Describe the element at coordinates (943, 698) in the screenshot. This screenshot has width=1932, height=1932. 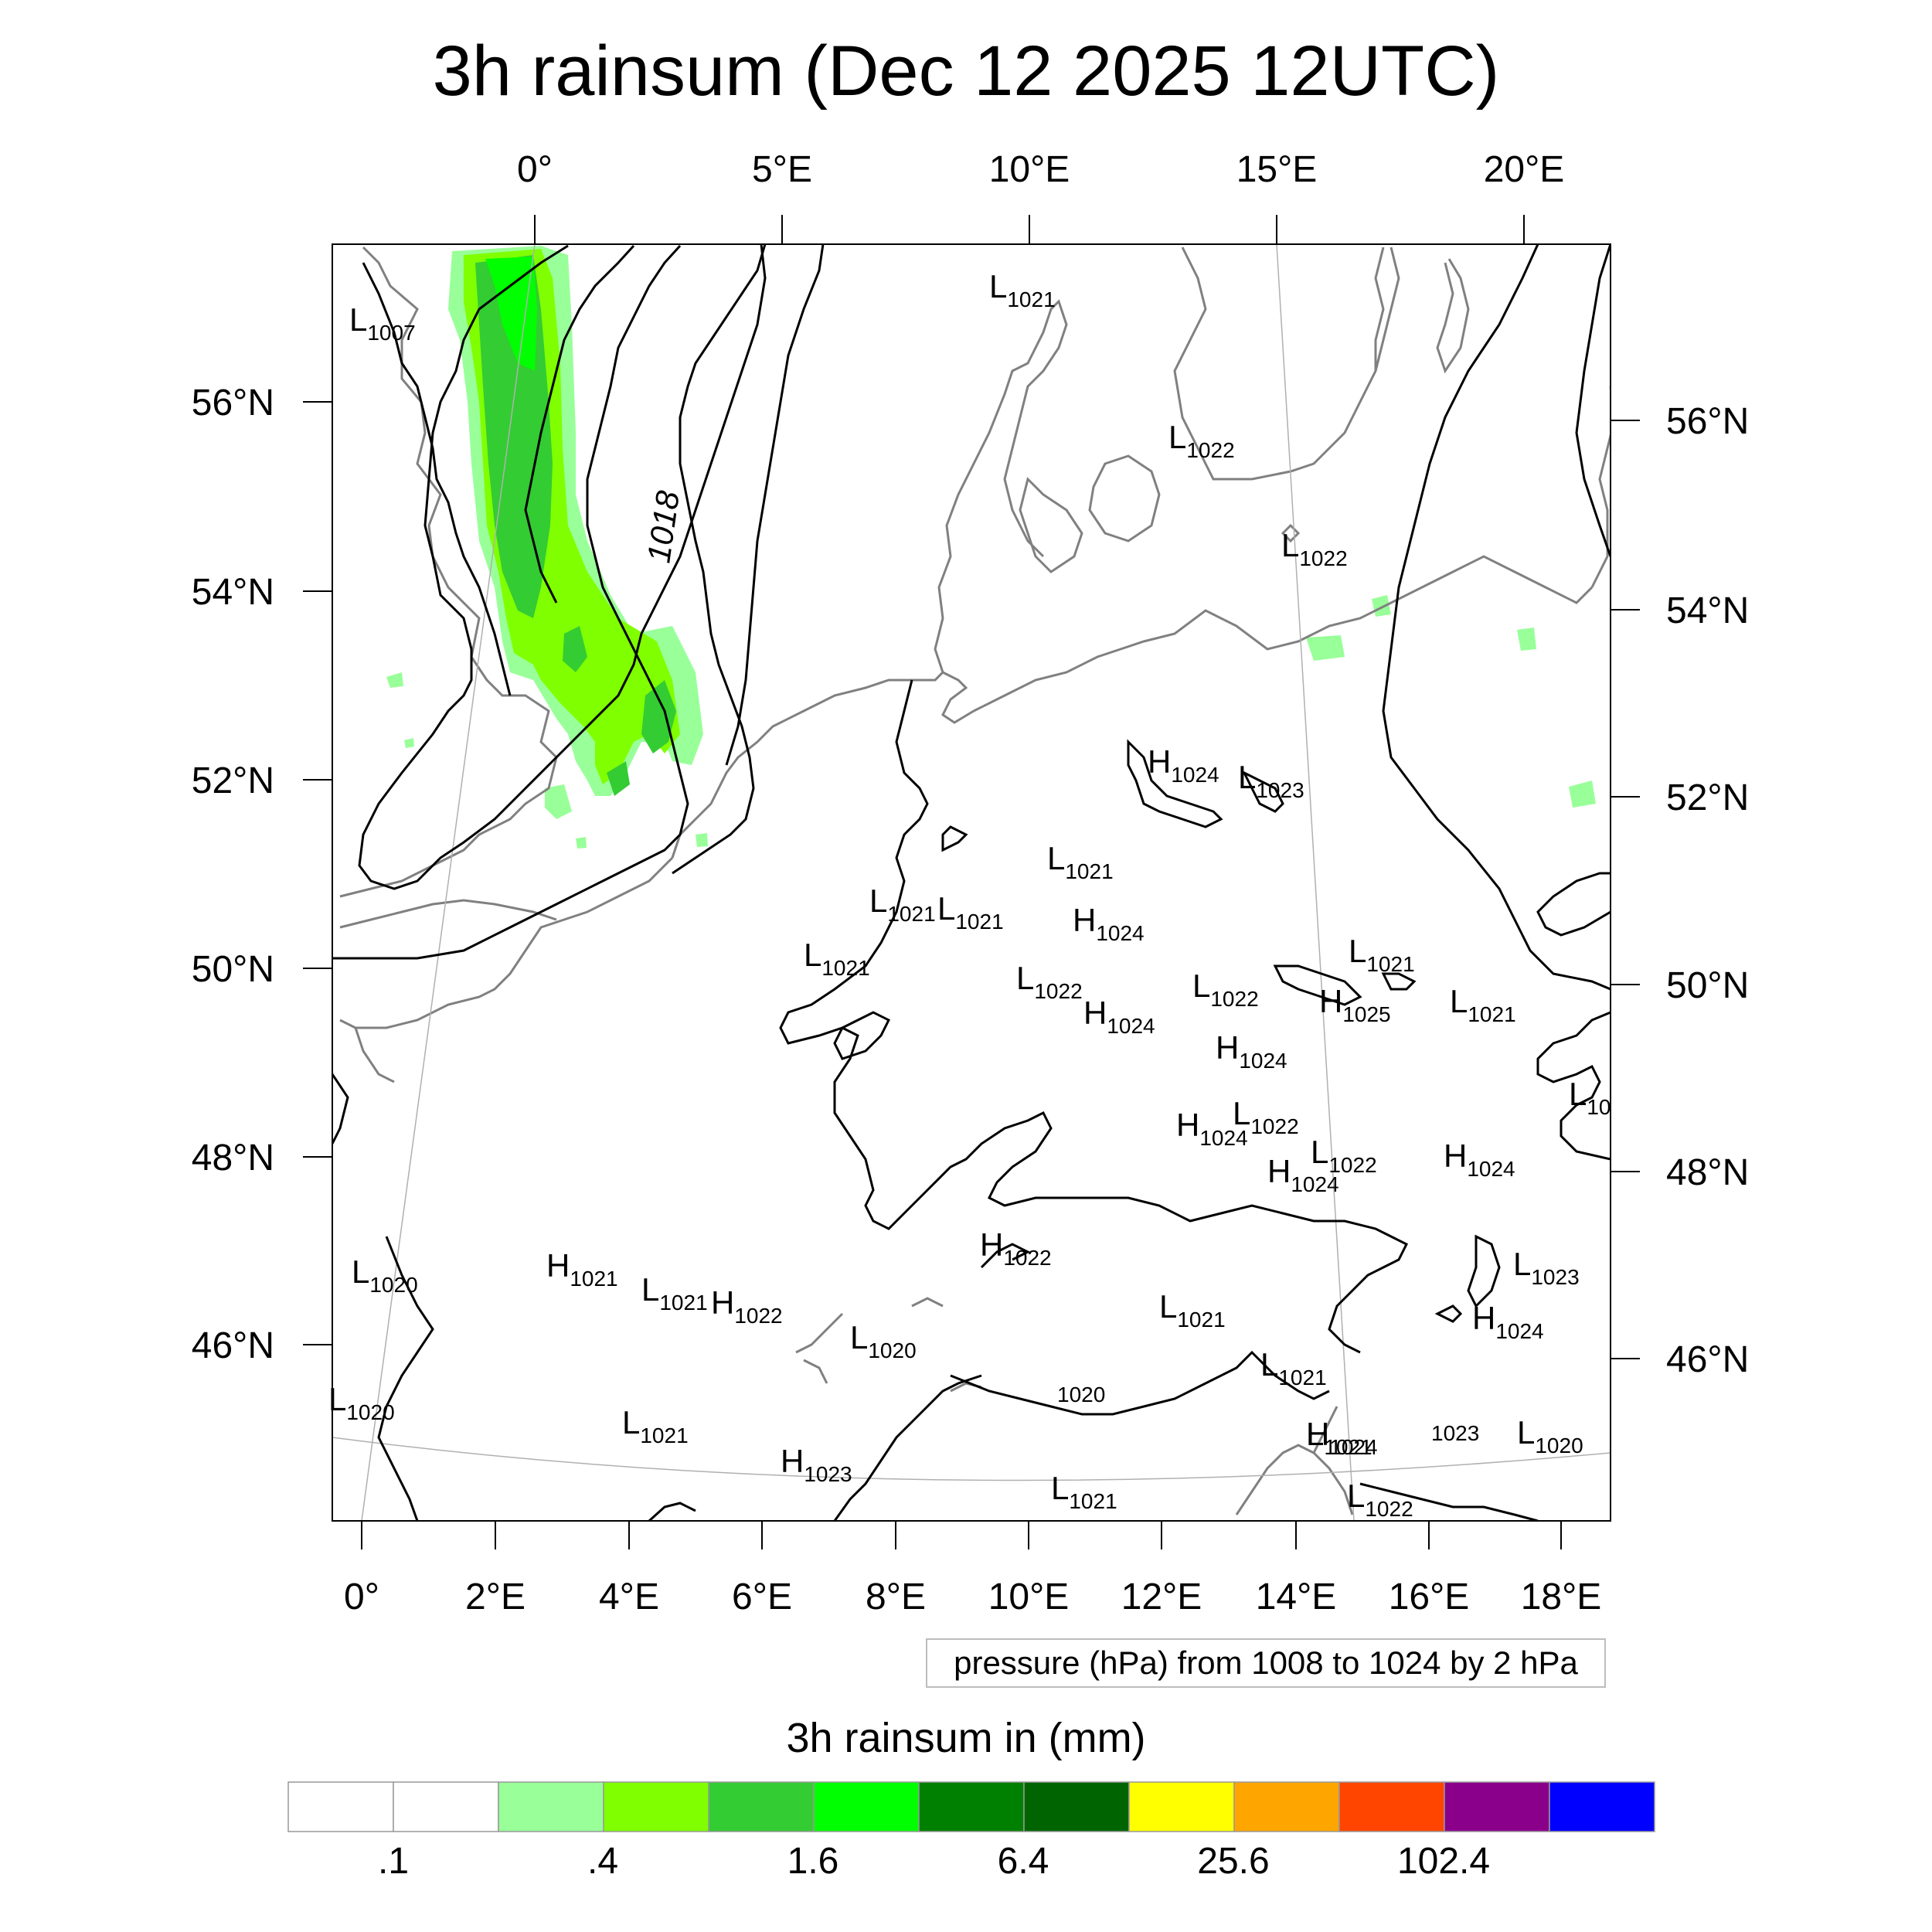
I see `coast-german-bight` at that location.